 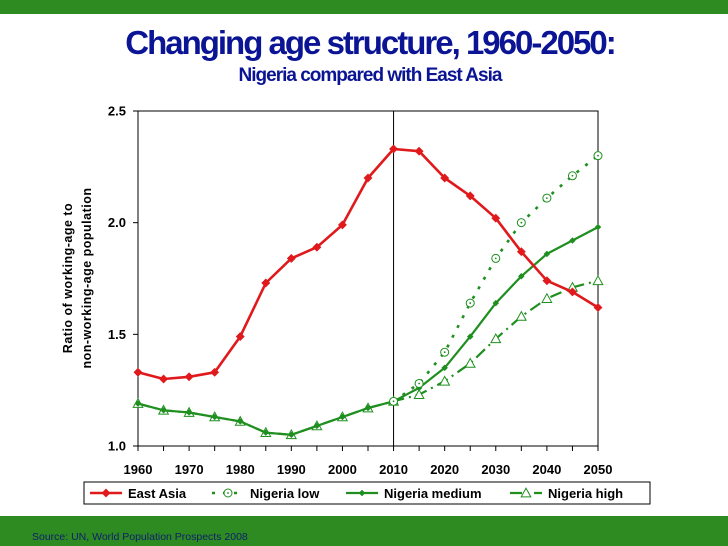 I want to click on x-tick-label: 2030, so click(x=495, y=469).